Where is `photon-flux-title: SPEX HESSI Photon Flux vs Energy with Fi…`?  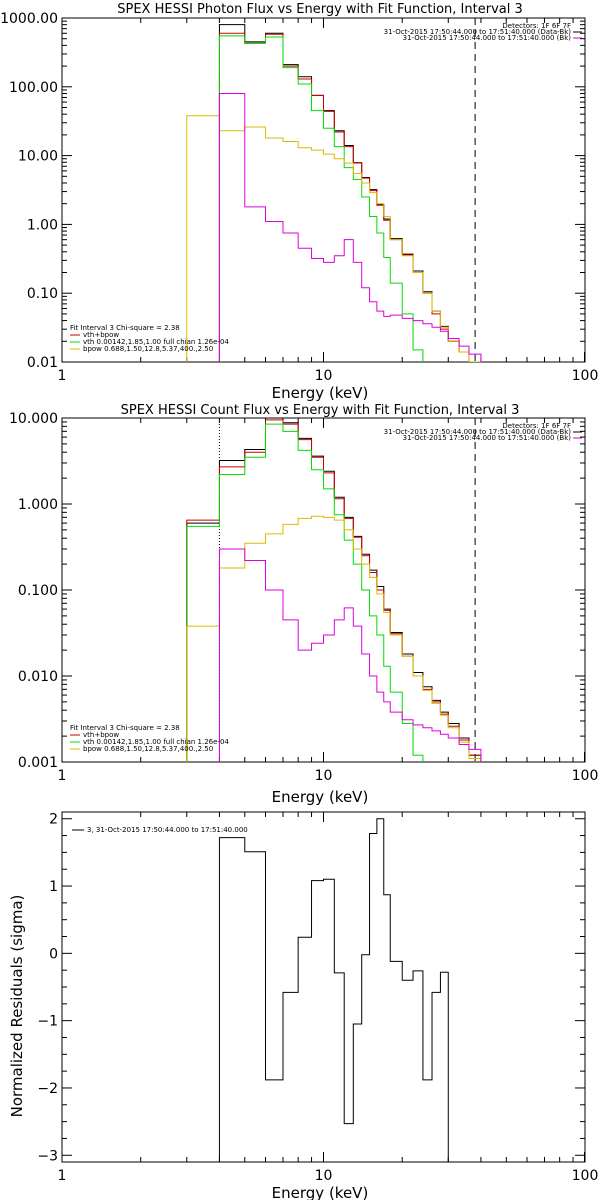
photon-flux-title: SPEX HESSI Photon Flux vs Energy with Fi… is located at coordinates (320, 9).